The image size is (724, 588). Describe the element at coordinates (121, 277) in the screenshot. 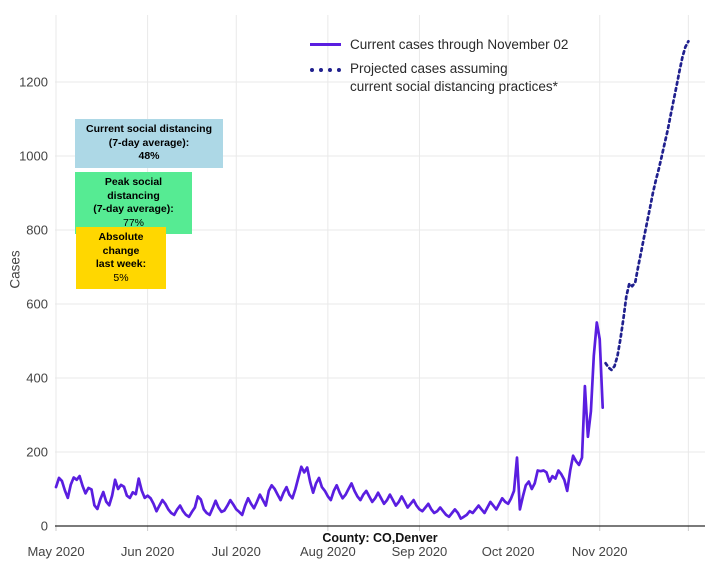

I see `annotation-value: 5%` at that location.